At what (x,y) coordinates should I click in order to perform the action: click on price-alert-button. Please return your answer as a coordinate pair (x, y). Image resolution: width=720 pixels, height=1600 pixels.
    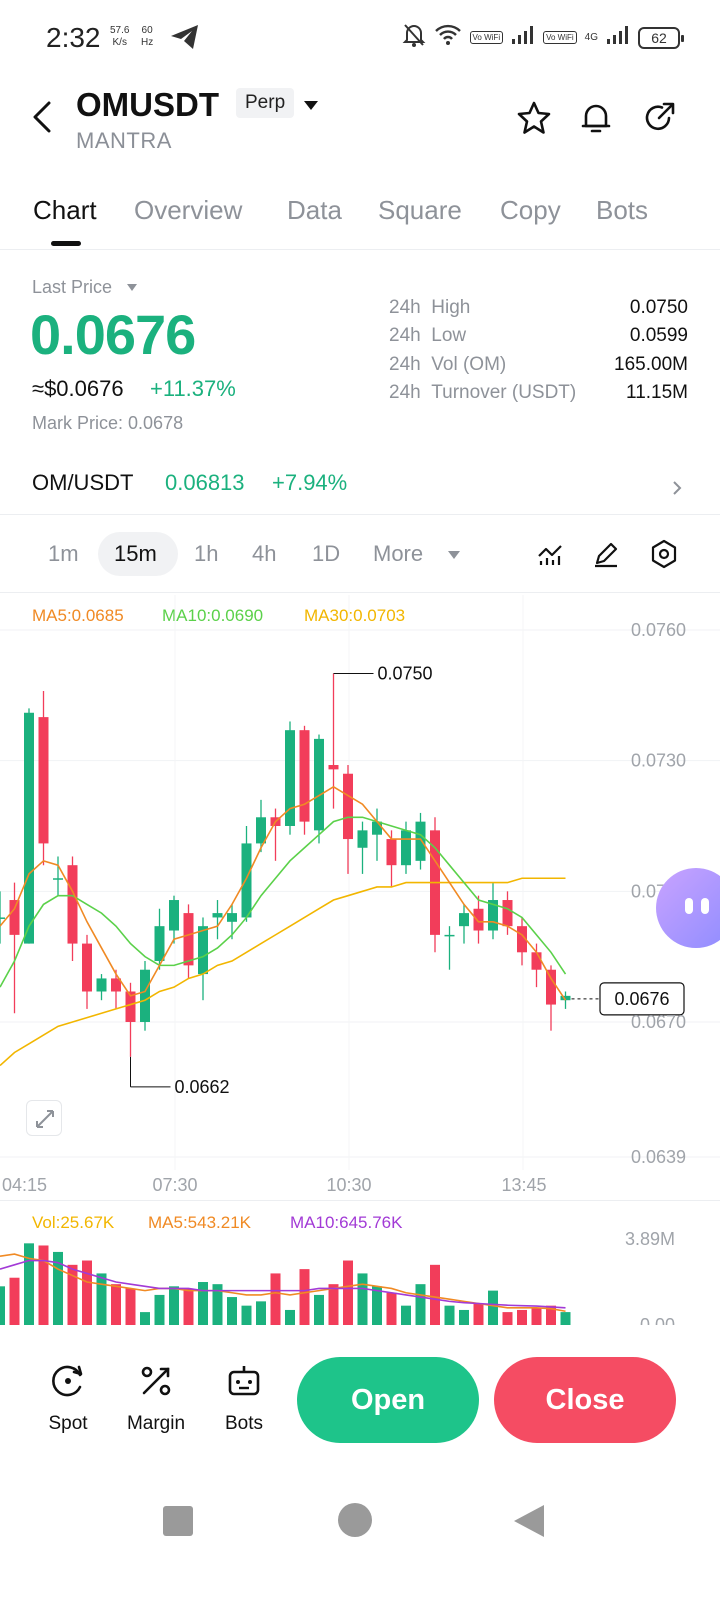
    Looking at the image, I should click on (596, 120).